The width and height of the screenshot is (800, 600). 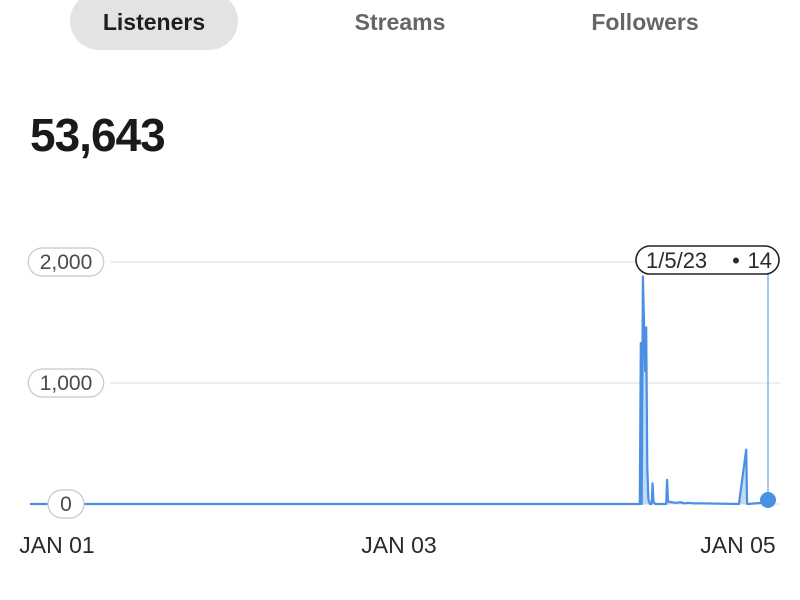 What do you see at coordinates (737, 545) in the screenshot?
I see `x-tick-label: JAN 05` at bounding box center [737, 545].